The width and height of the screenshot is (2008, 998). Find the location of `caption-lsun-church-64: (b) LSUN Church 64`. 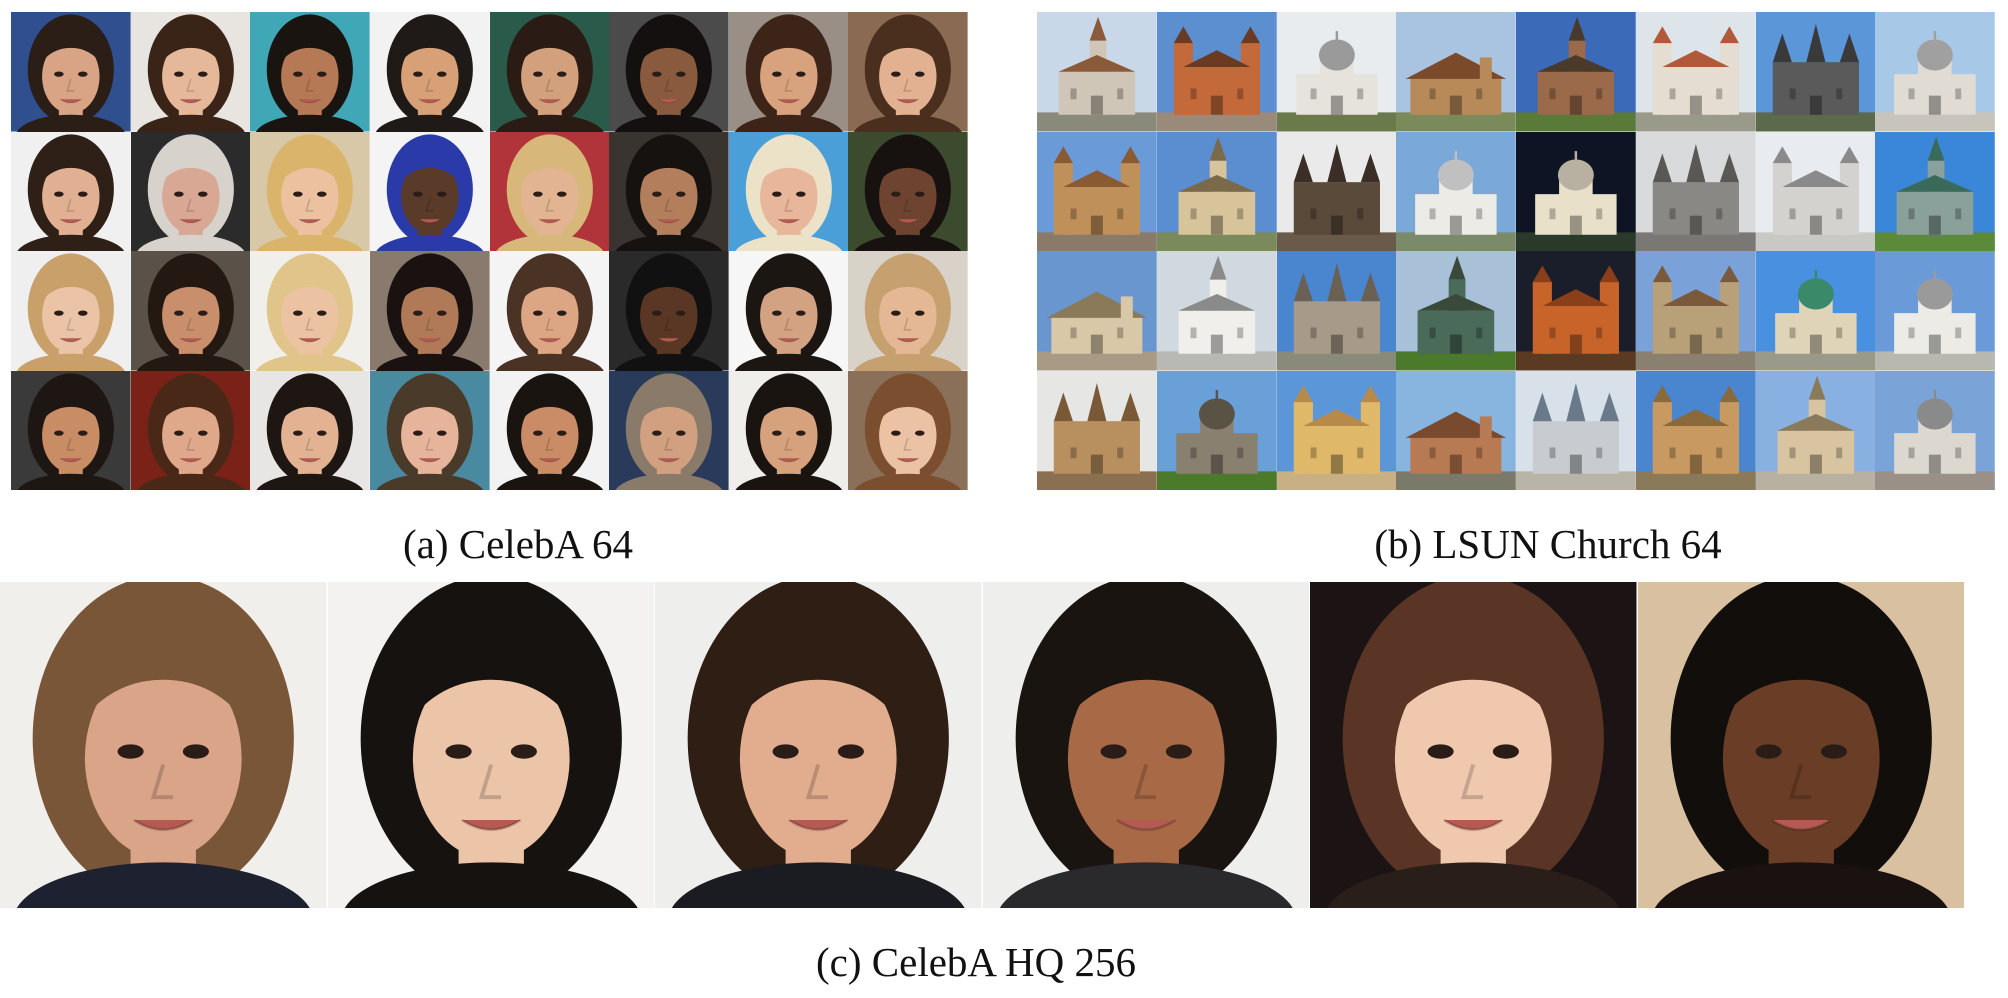

caption-lsun-church-64: (b) LSUN Church 64 is located at coordinates (1548, 544).